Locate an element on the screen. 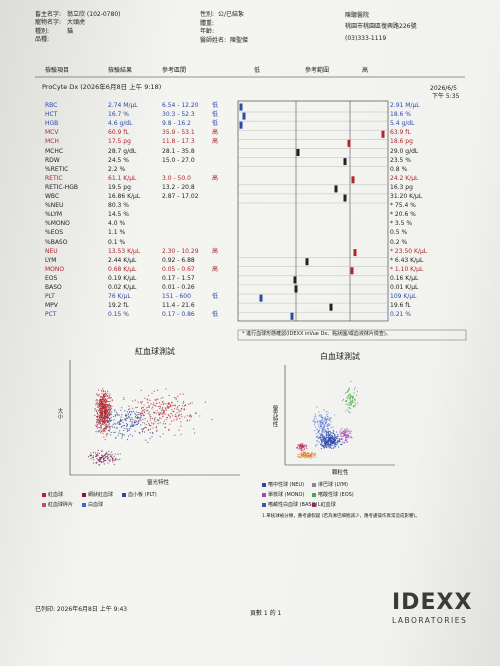 The height and width of the screenshot is (666, 500). clinic-phone: (03)333-1119 is located at coordinates (366, 38).